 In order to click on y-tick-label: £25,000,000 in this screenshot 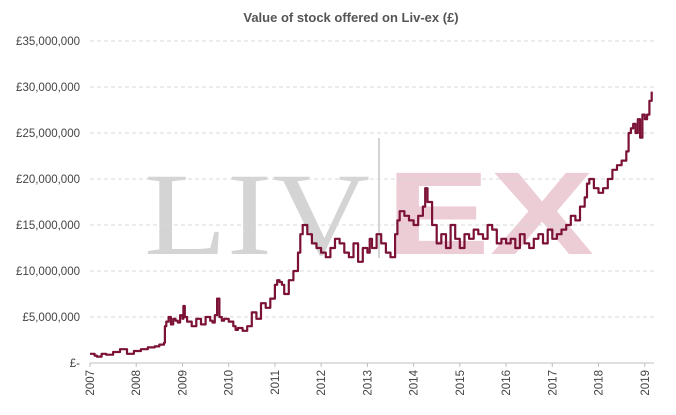, I will do `click(48, 134)`.